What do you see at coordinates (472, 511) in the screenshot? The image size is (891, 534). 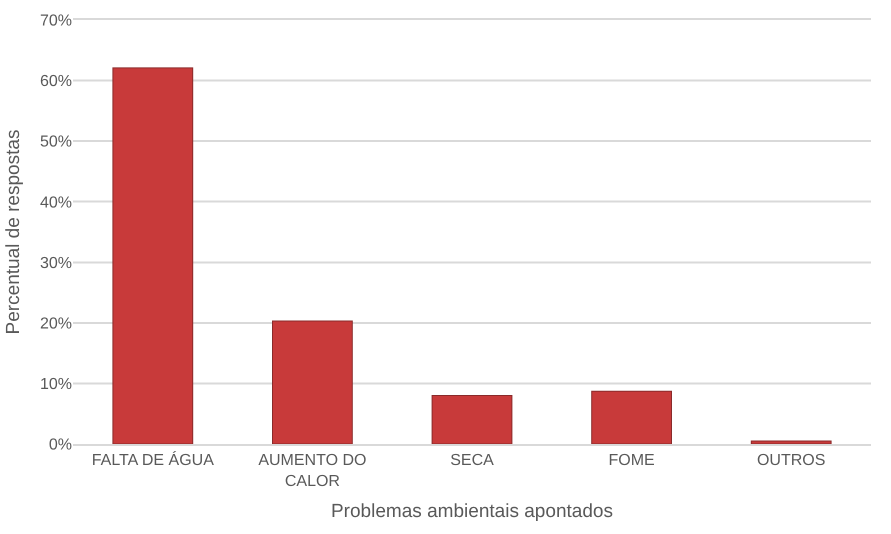 I see `x-axis-title: Problemas ambientais apontados` at bounding box center [472, 511].